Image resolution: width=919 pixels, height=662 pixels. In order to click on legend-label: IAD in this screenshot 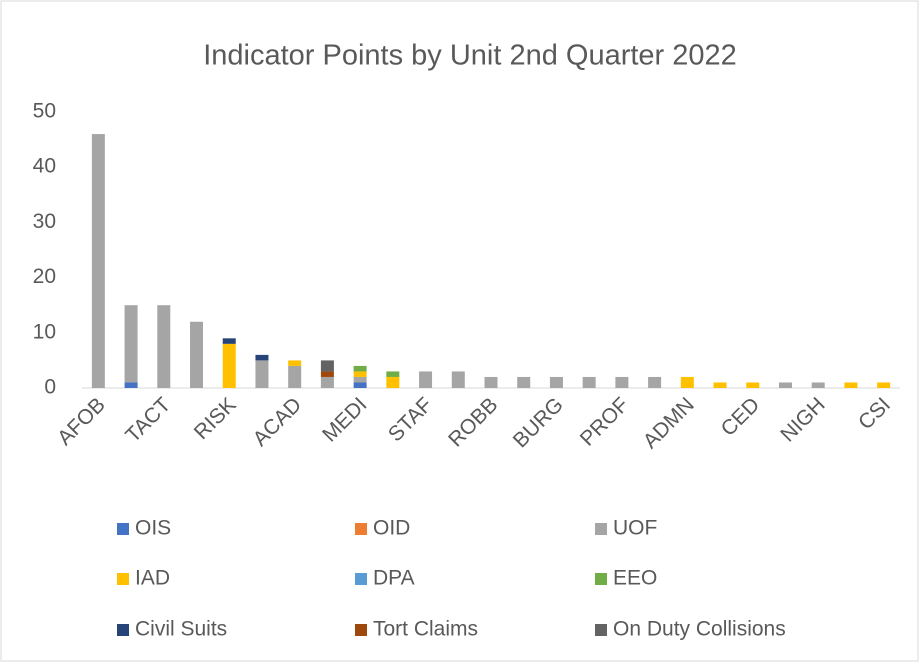, I will do `click(152, 578)`.